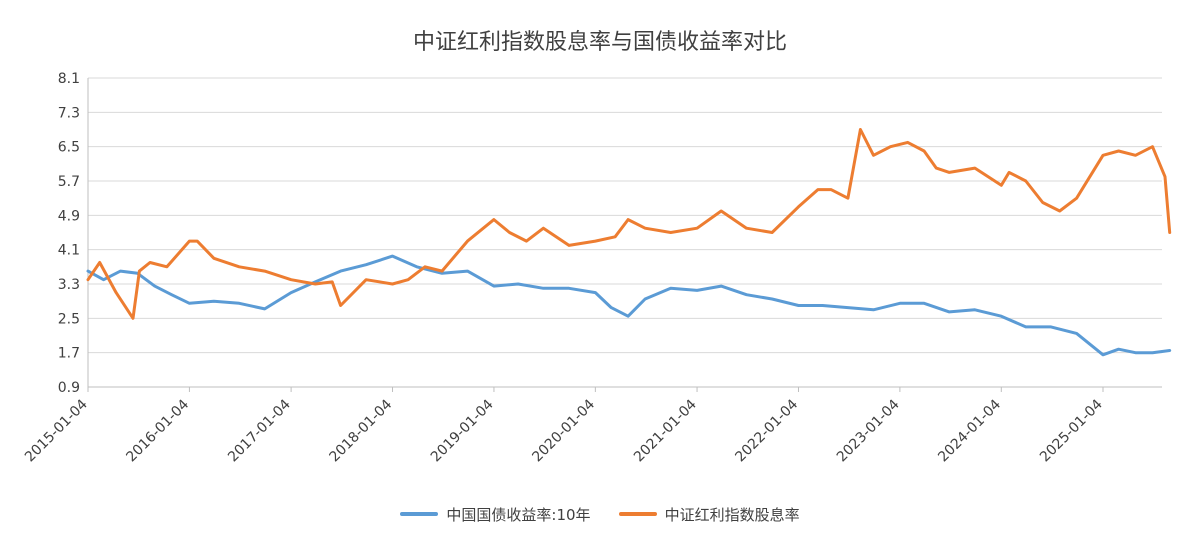 This screenshot has height=544, width=1200. What do you see at coordinates (157, 430) in the screenshot?
I see `x-tick-label: 2016-01-04` at bounding box center [157, 430].